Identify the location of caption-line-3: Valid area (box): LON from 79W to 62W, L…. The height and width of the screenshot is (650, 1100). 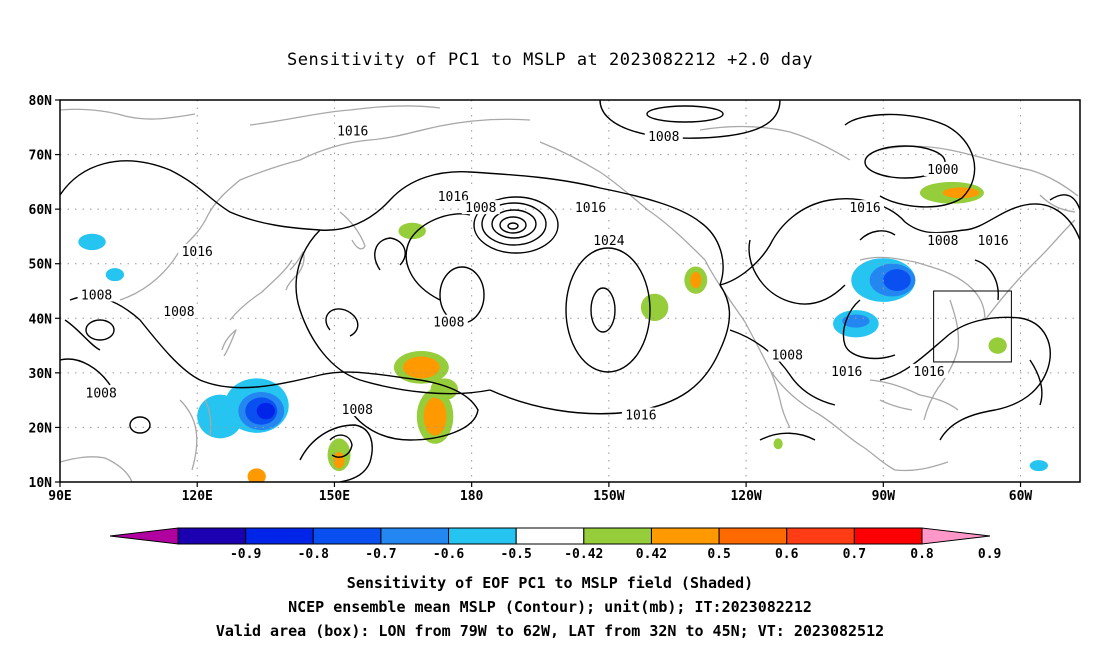
(550, 631).